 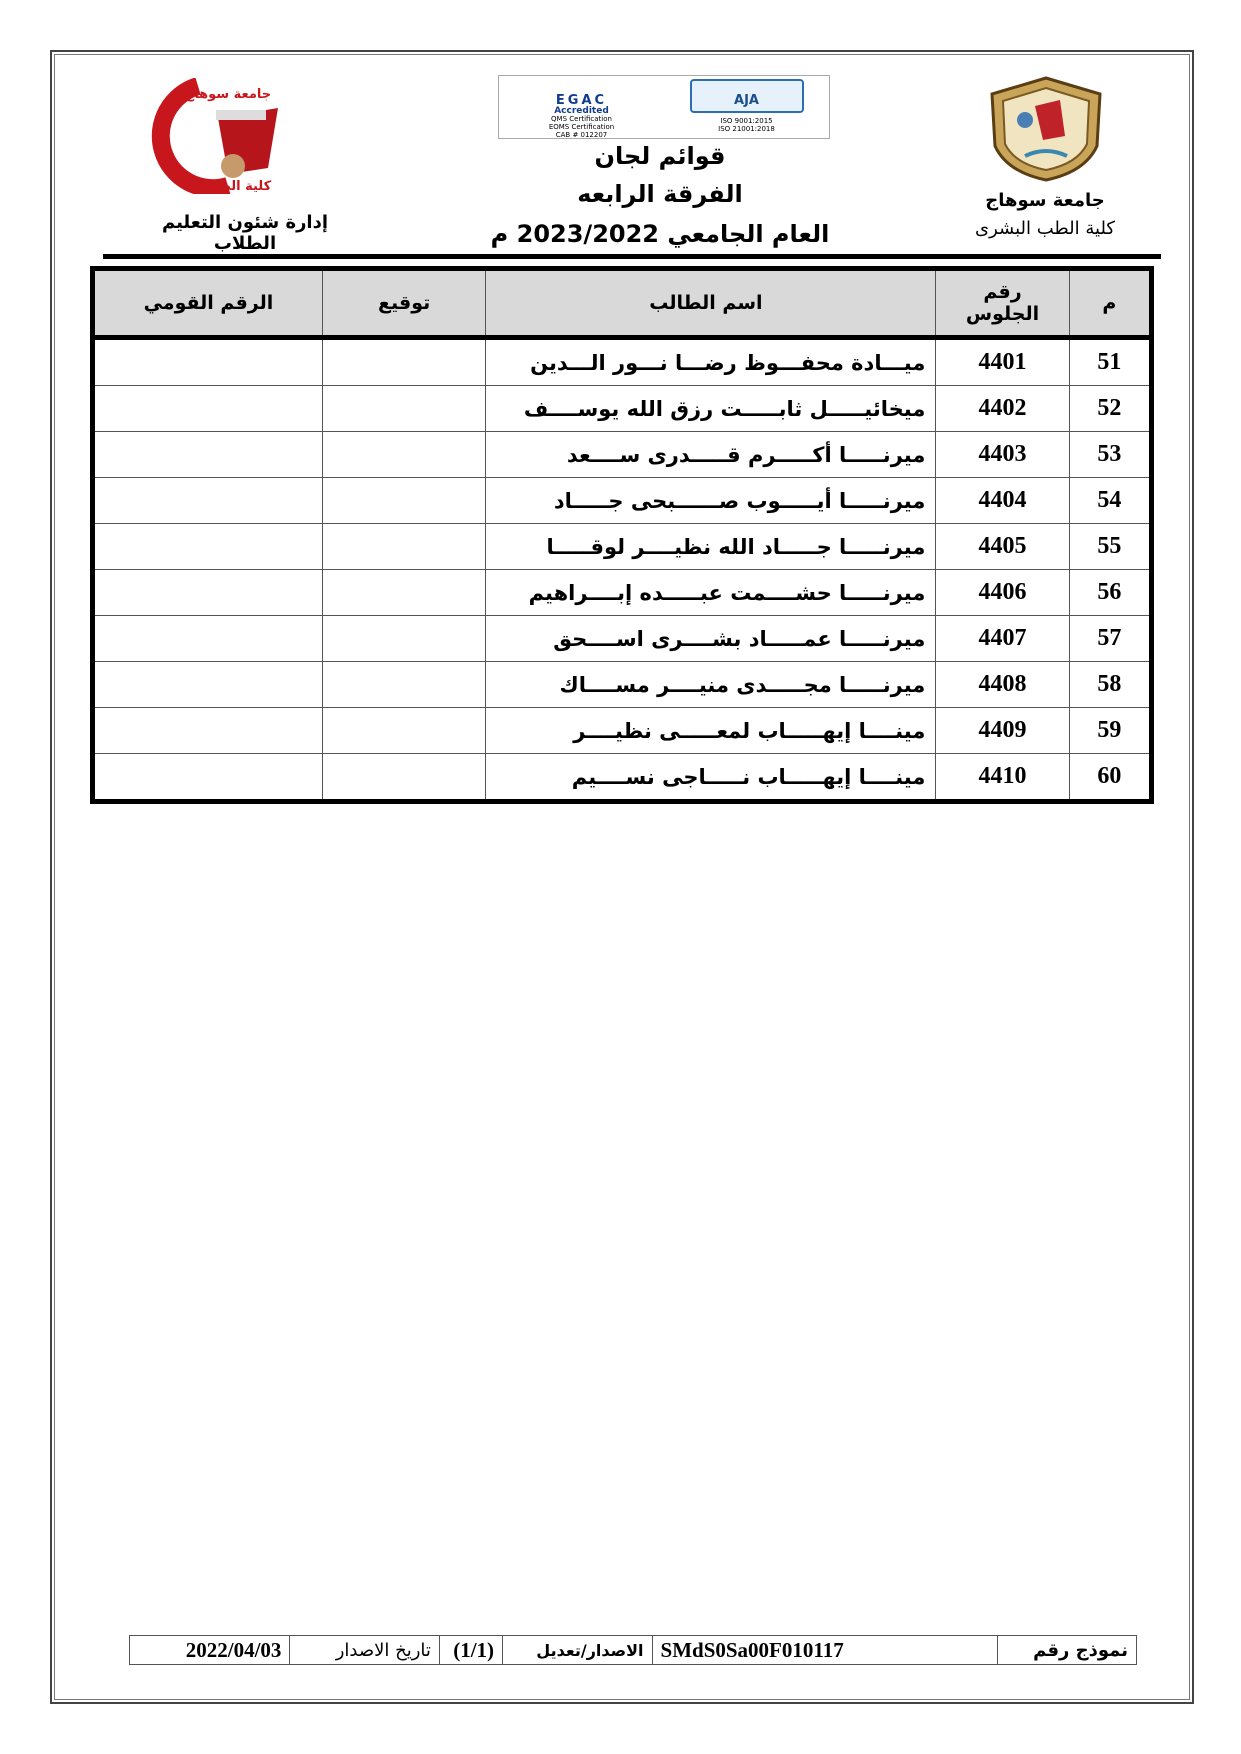 What do you see at coordinates (660, 156) in the screenshot?
I see `title-committees: قوائم لجان` at bounding box center [660, 156].